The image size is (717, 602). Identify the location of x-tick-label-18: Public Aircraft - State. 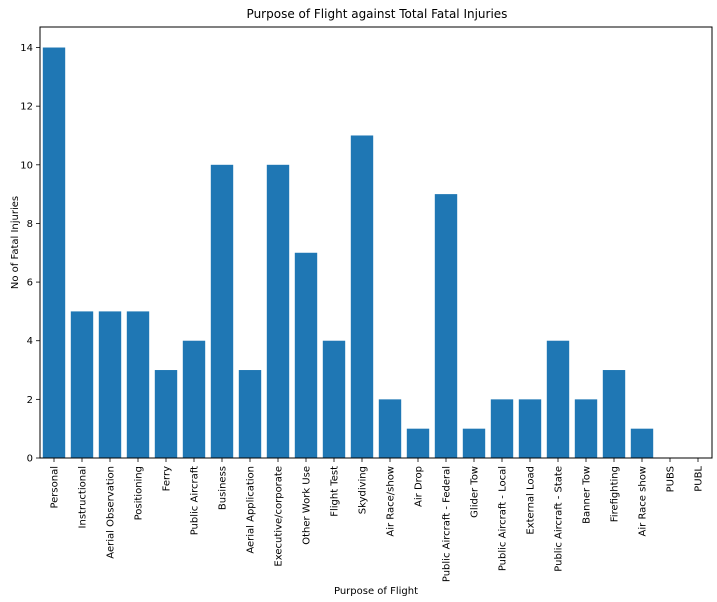
(559, 519).